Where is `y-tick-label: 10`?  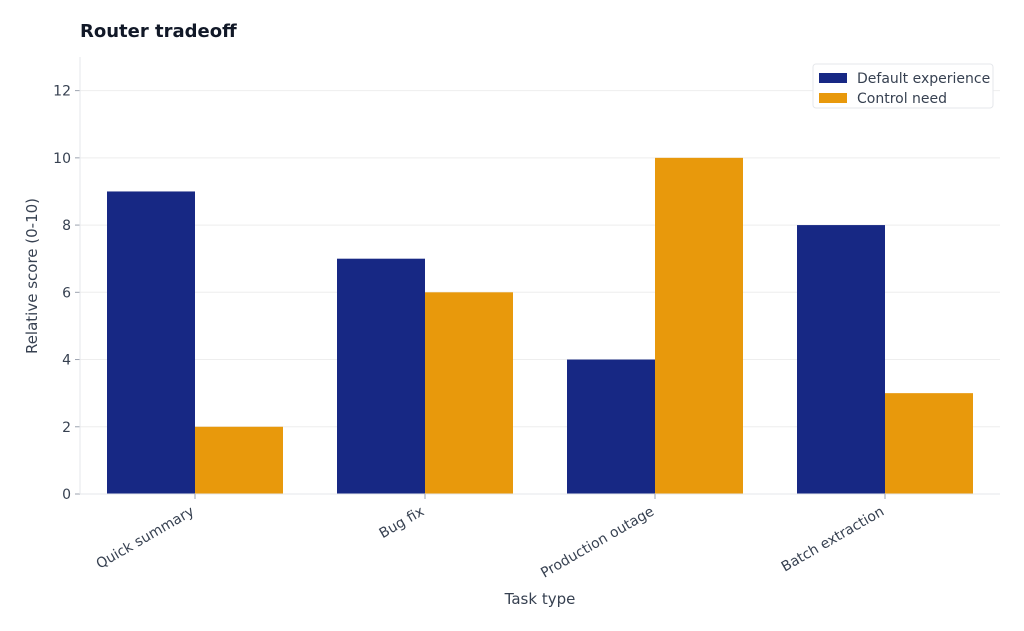 y-tick-label: 10 is located at coordinates (62, 159).